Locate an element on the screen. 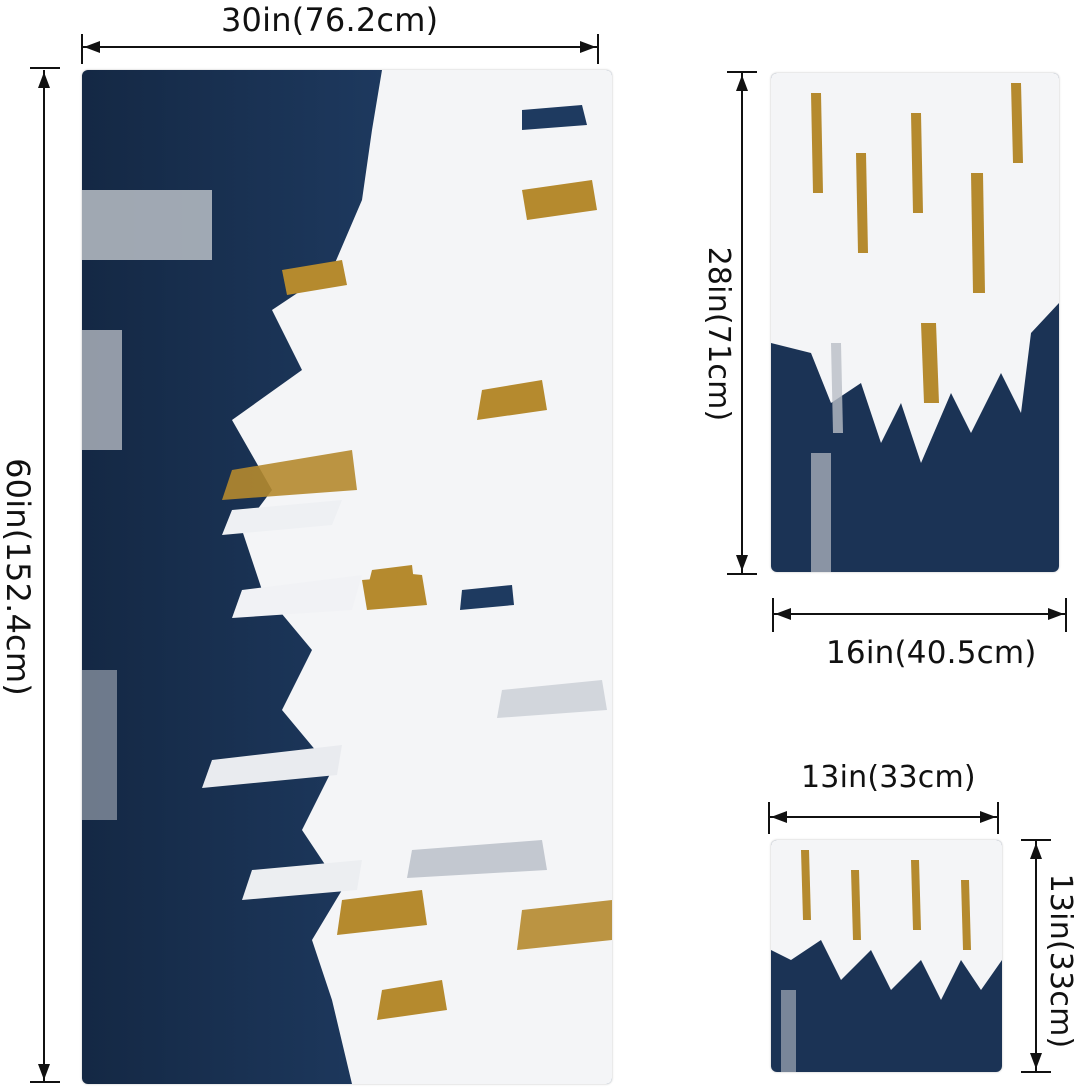  hand-towel-image is located at coordinates (915, 322).